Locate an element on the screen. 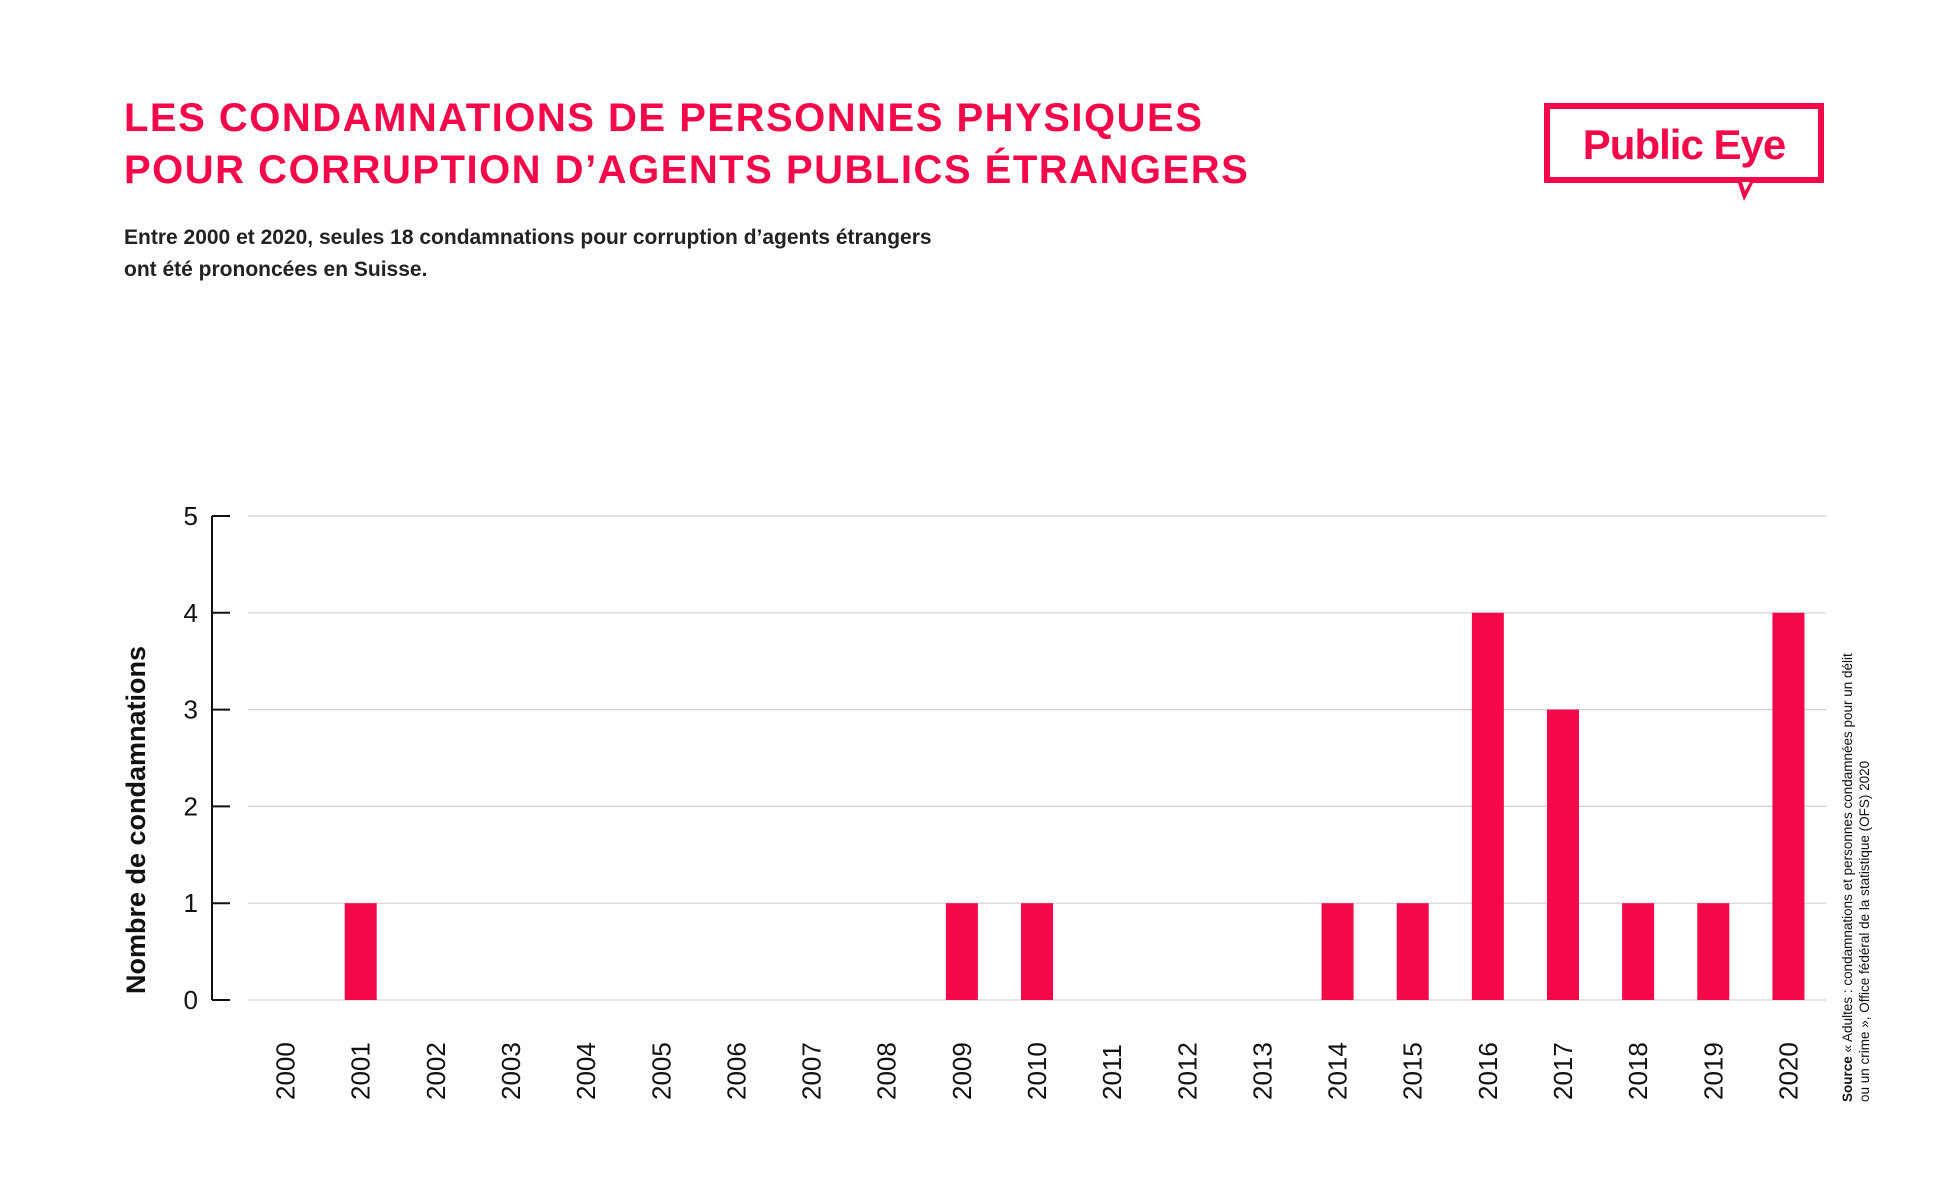 Image resolution: width=1960 pixels, height=1200 pixels. y-tick-label-3: 3 is located at coordinates (191, 710).